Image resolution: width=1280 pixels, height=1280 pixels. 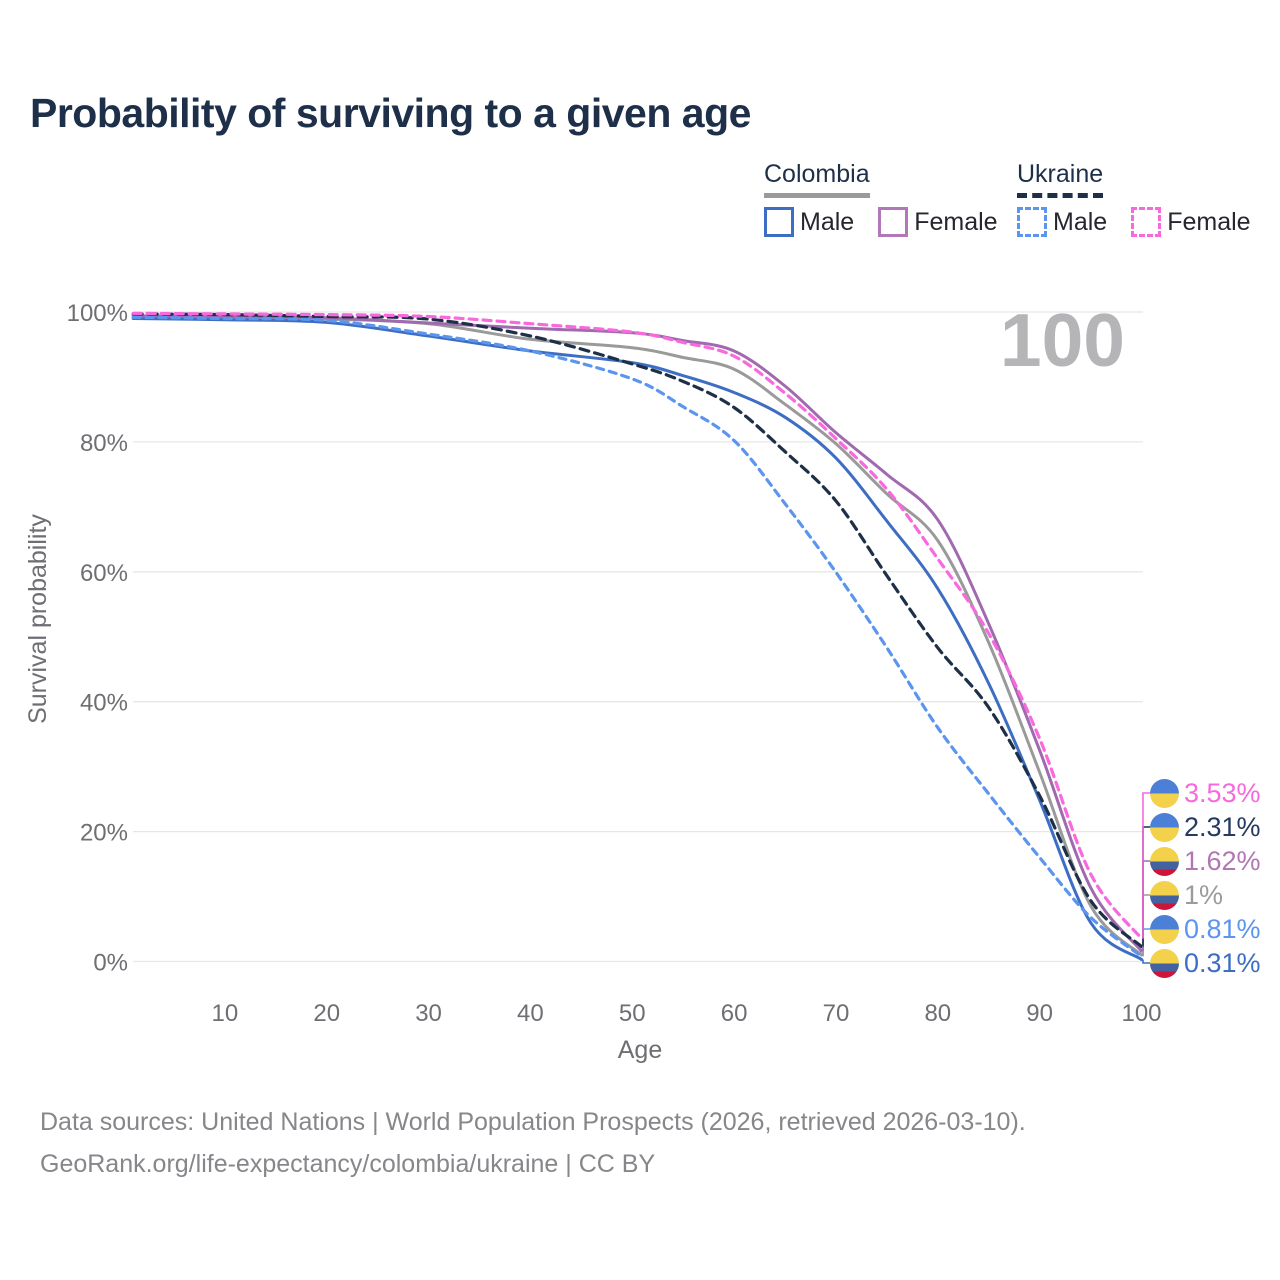 I want to click on legend-label-ukraine-female: Female, so click(x=1209, y=221).